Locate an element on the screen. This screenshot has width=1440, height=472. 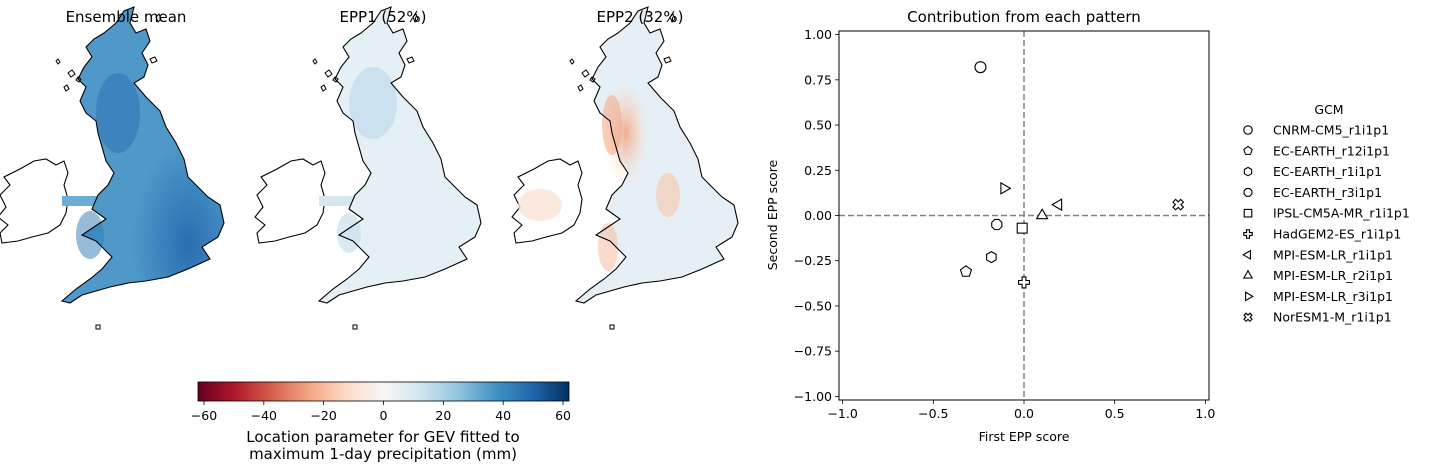
y-tick-label: 1.00 is located at coordinates (818, 34).